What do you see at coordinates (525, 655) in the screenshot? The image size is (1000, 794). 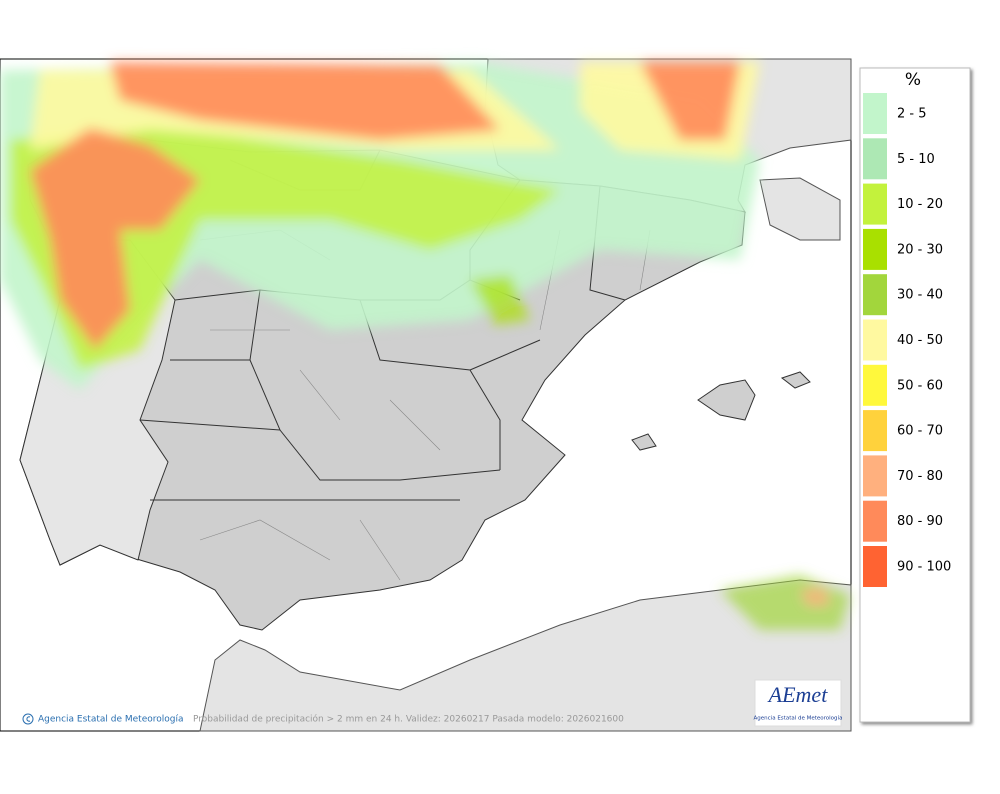 I see `africa` at bounding box center [525, 655].